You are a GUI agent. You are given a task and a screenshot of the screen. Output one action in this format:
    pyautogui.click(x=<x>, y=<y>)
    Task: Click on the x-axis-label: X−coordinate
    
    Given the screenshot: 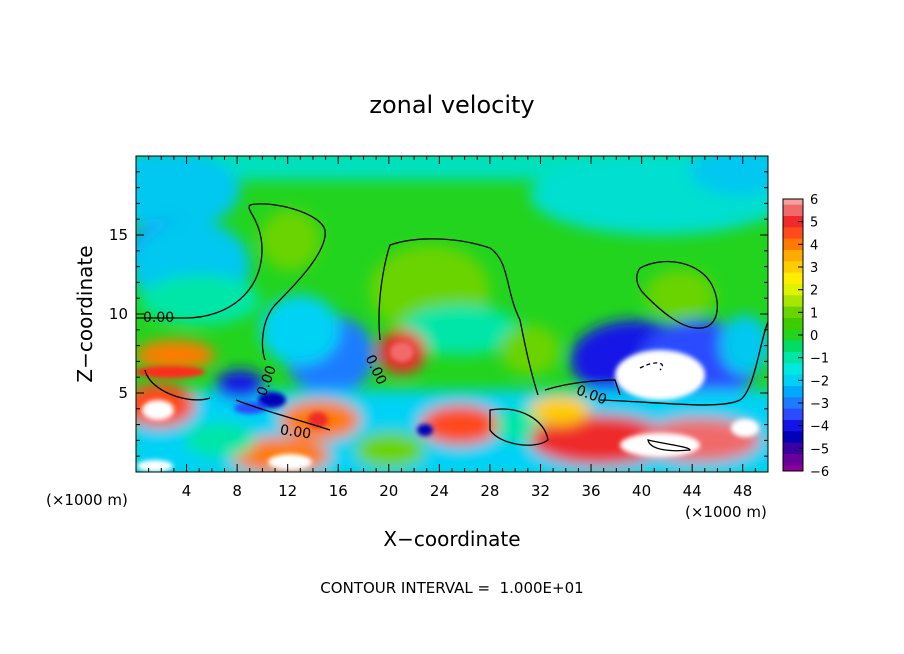 What is the action you would take?
    pyautogui.click(x=451, y=539)
    